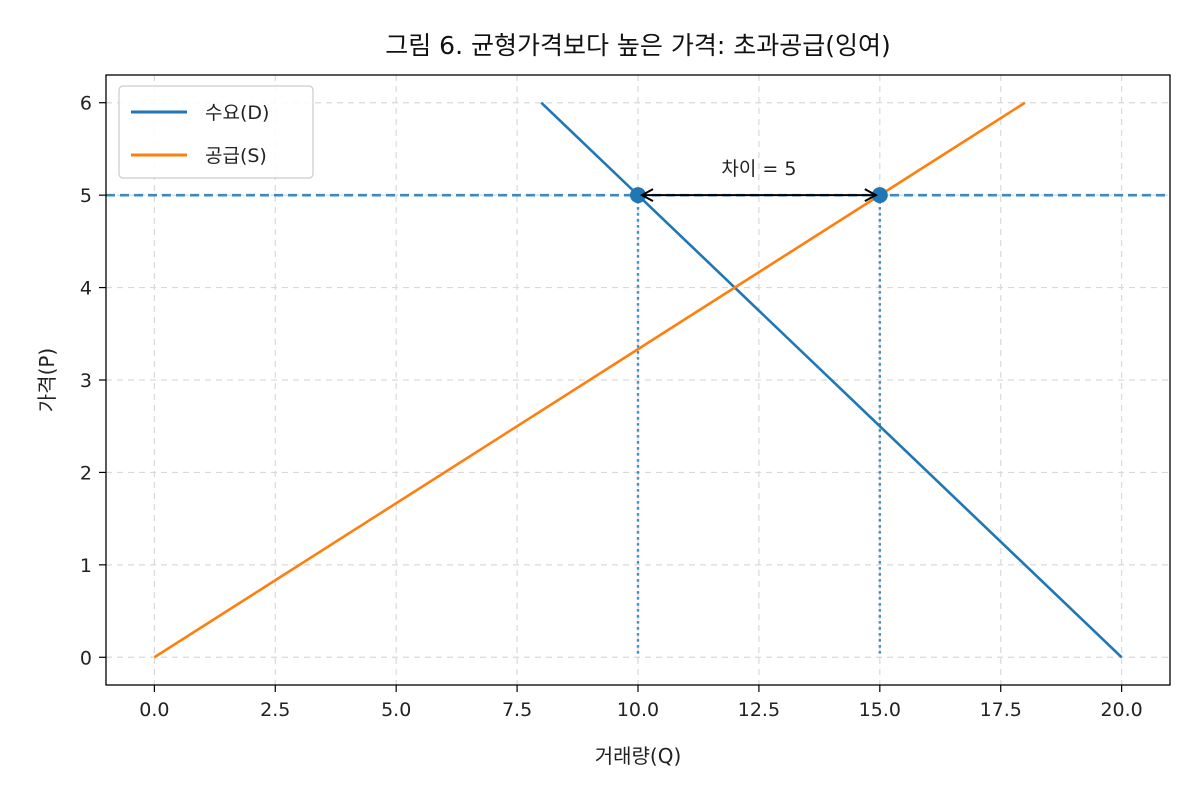 This screenshot has height=800, width=1200. I want to click on y-tick-label: 3, so click(86, 381).